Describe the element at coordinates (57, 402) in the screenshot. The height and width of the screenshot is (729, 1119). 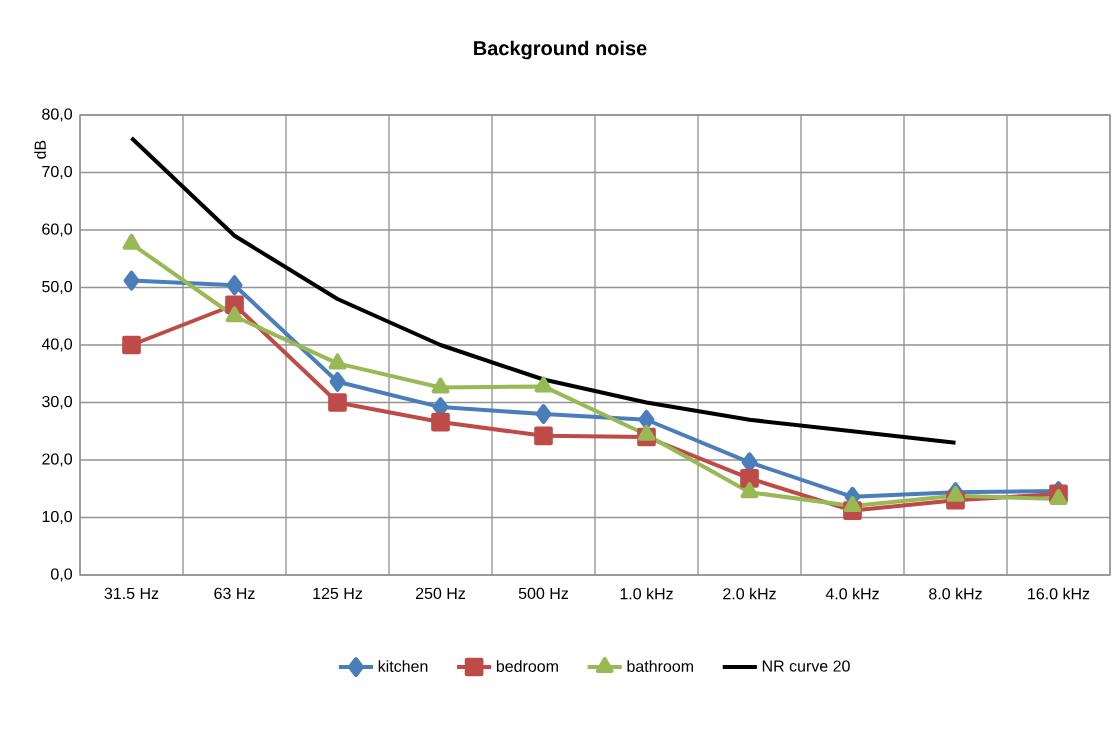
I see `y-tick-label: 30,0` at that location.